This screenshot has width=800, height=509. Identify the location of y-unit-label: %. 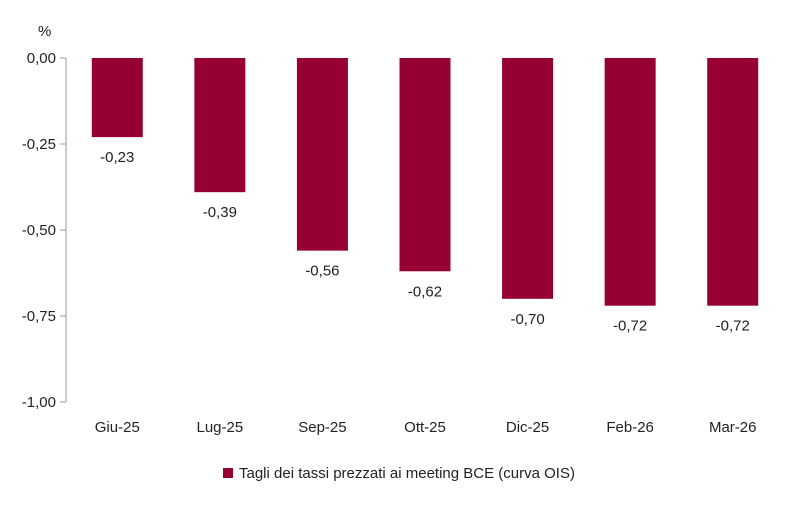
(44, 31).